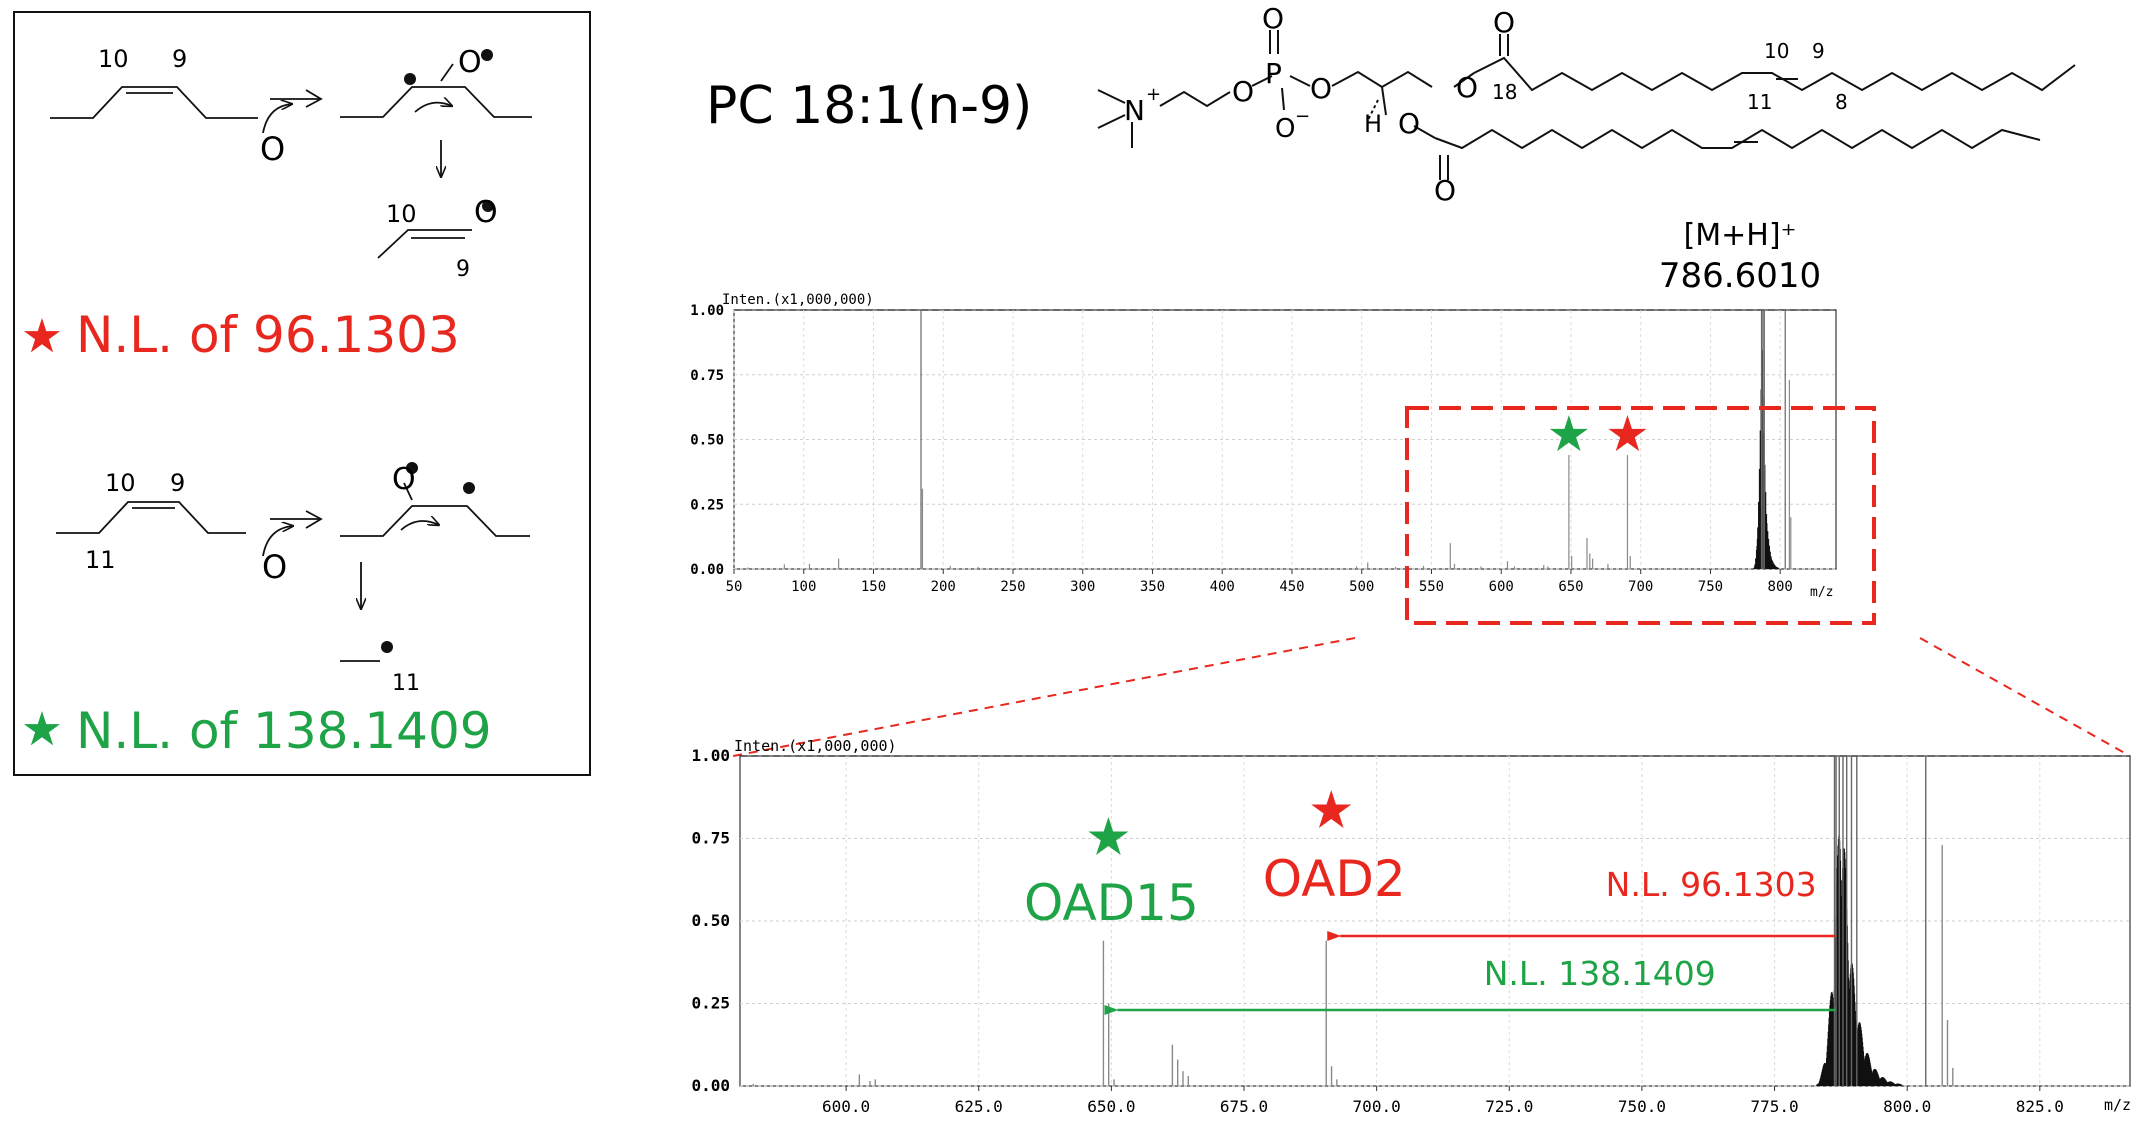  I want to click on x-tick-label: 650.0, so click(1111, 1106).